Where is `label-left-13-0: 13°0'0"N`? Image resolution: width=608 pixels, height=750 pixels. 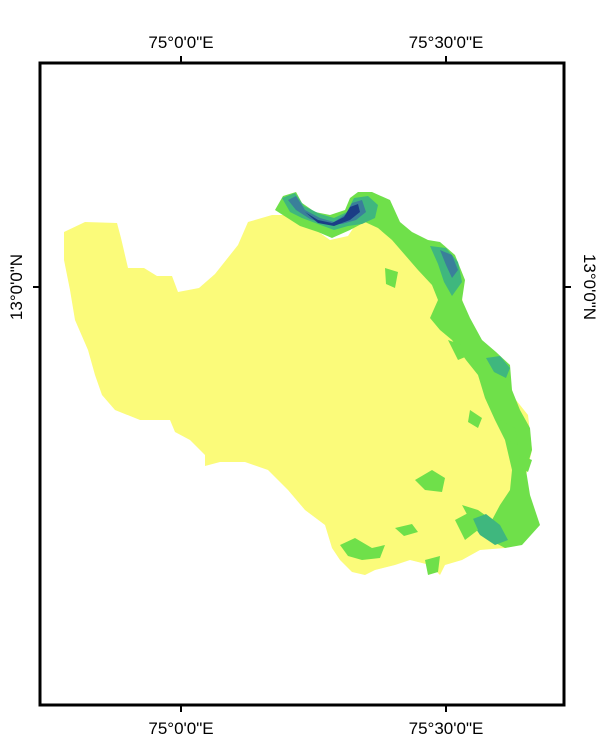
label-left-13-0: 13°0'0"N is located at coordinates (16, 287).